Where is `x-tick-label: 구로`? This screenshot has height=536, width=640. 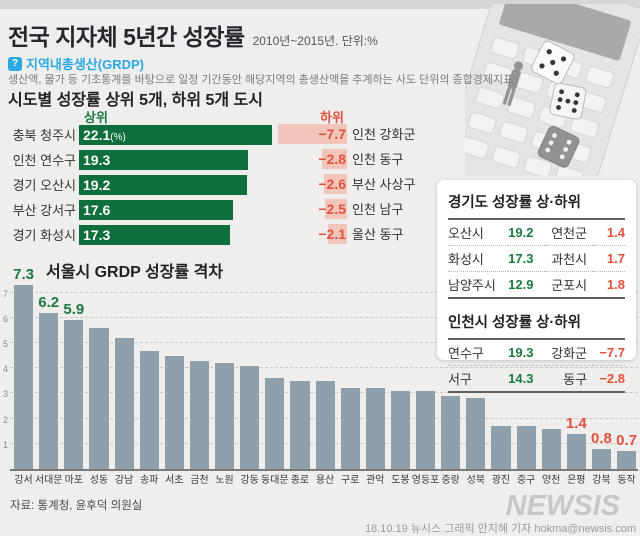
x-tick-label: 구로 is located at coordinates (350, 480).